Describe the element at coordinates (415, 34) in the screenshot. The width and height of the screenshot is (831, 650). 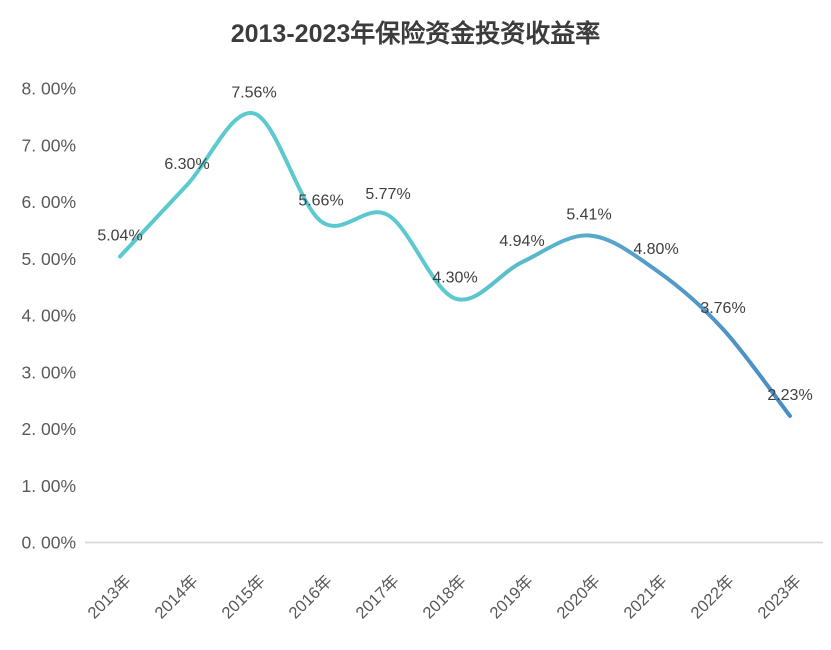
I see `chart-title: 2013-2023年保险资金投资收益率` at that location.